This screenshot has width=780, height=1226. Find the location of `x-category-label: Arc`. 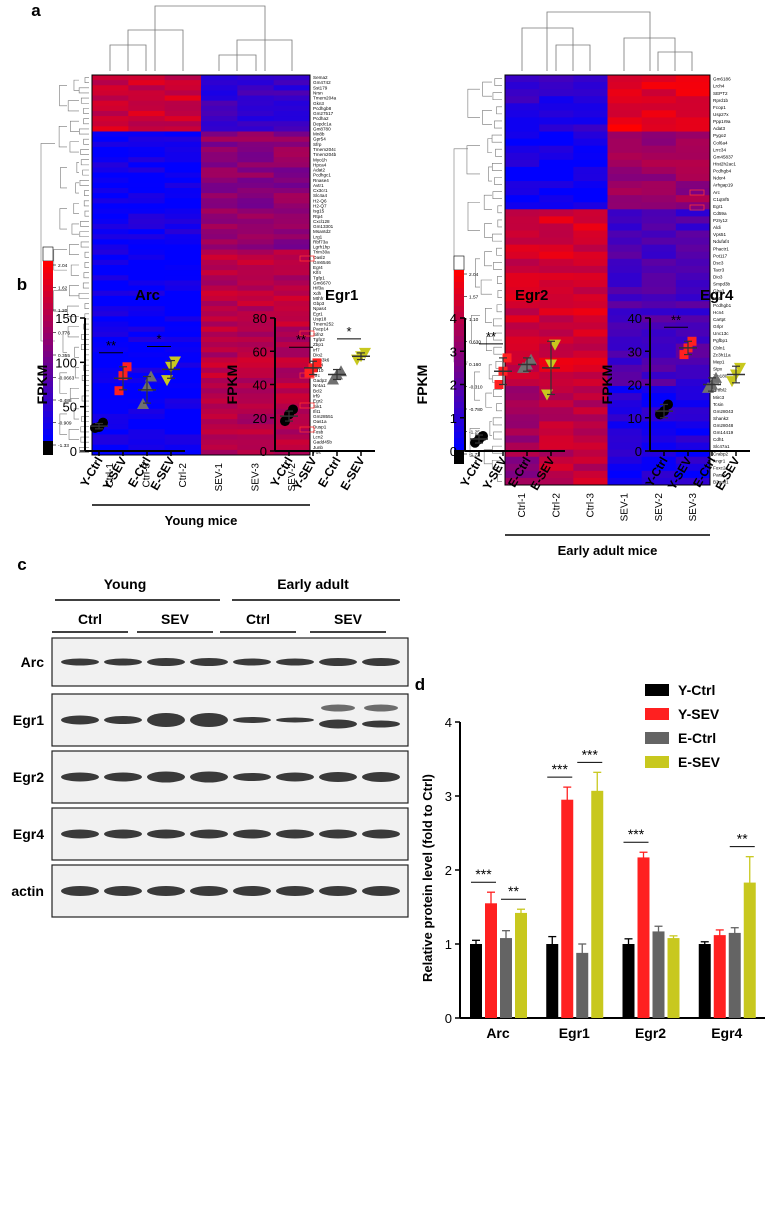

x-category-label: Arc is located at coordinates (498, 1033).